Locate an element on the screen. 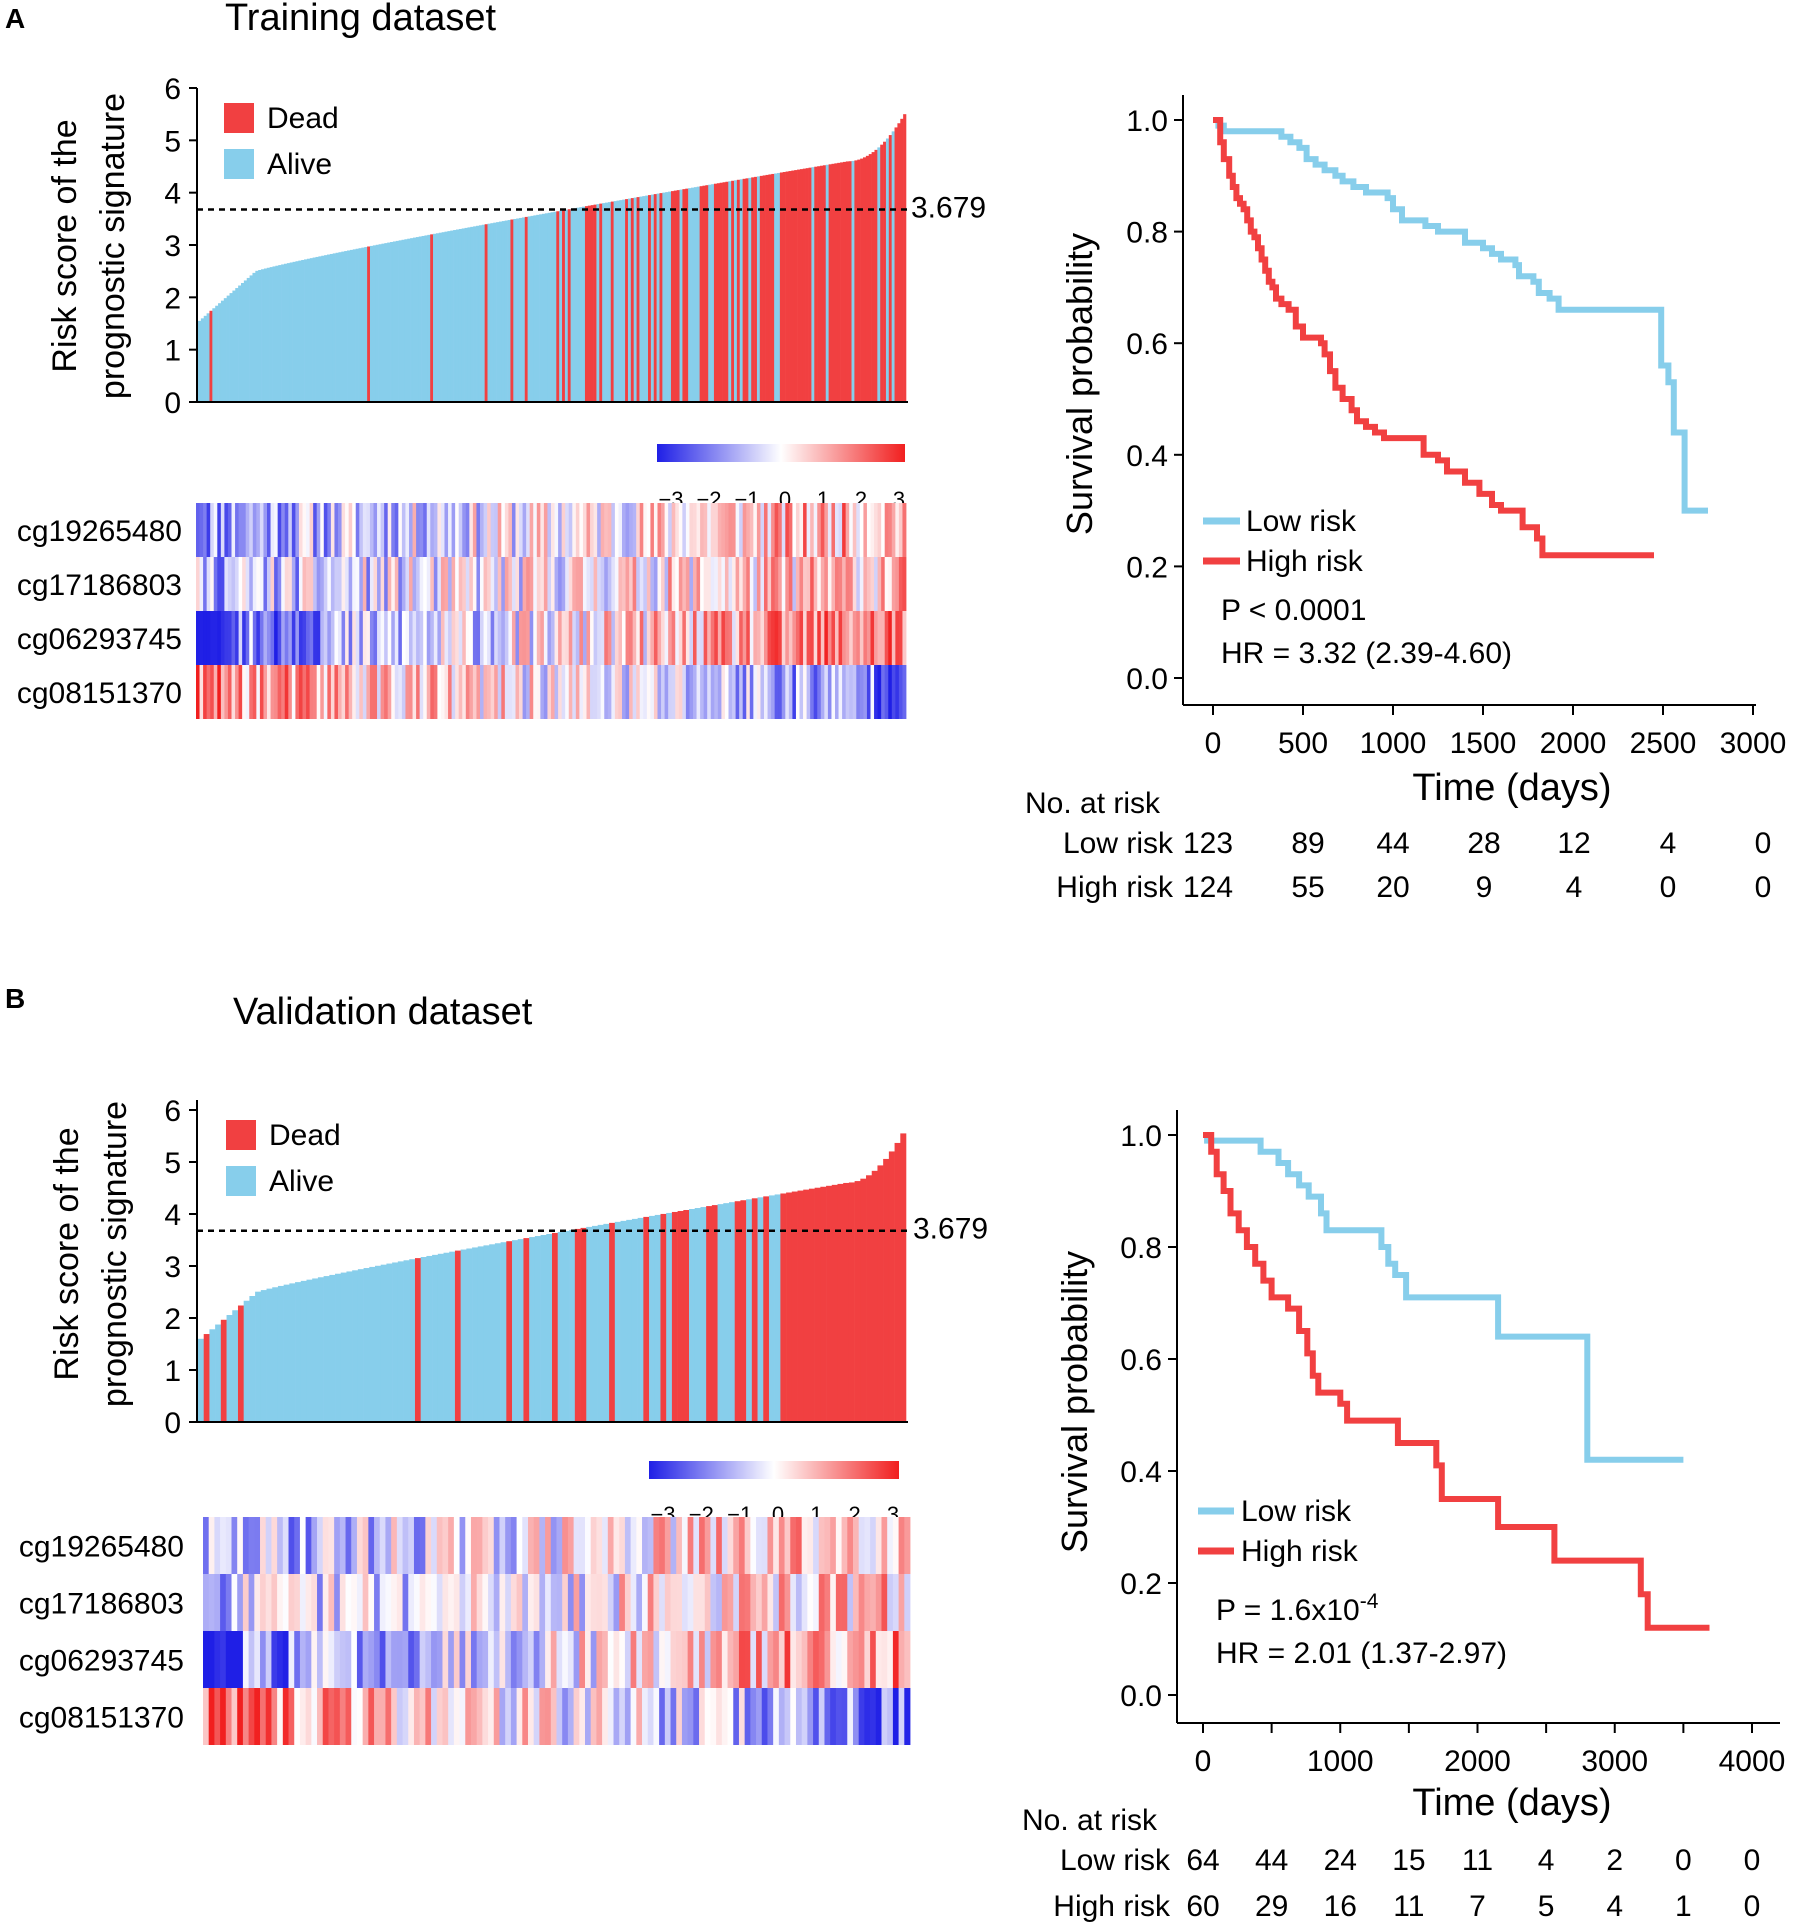  y-tick-label: 1 is located at coordinates (172, 351).